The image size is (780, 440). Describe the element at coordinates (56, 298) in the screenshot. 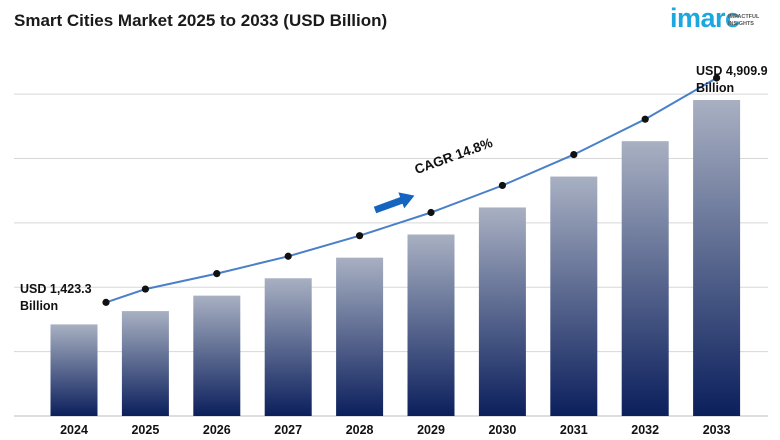

I see `start-value-label: USD 1,423.3 Billion` at that location.